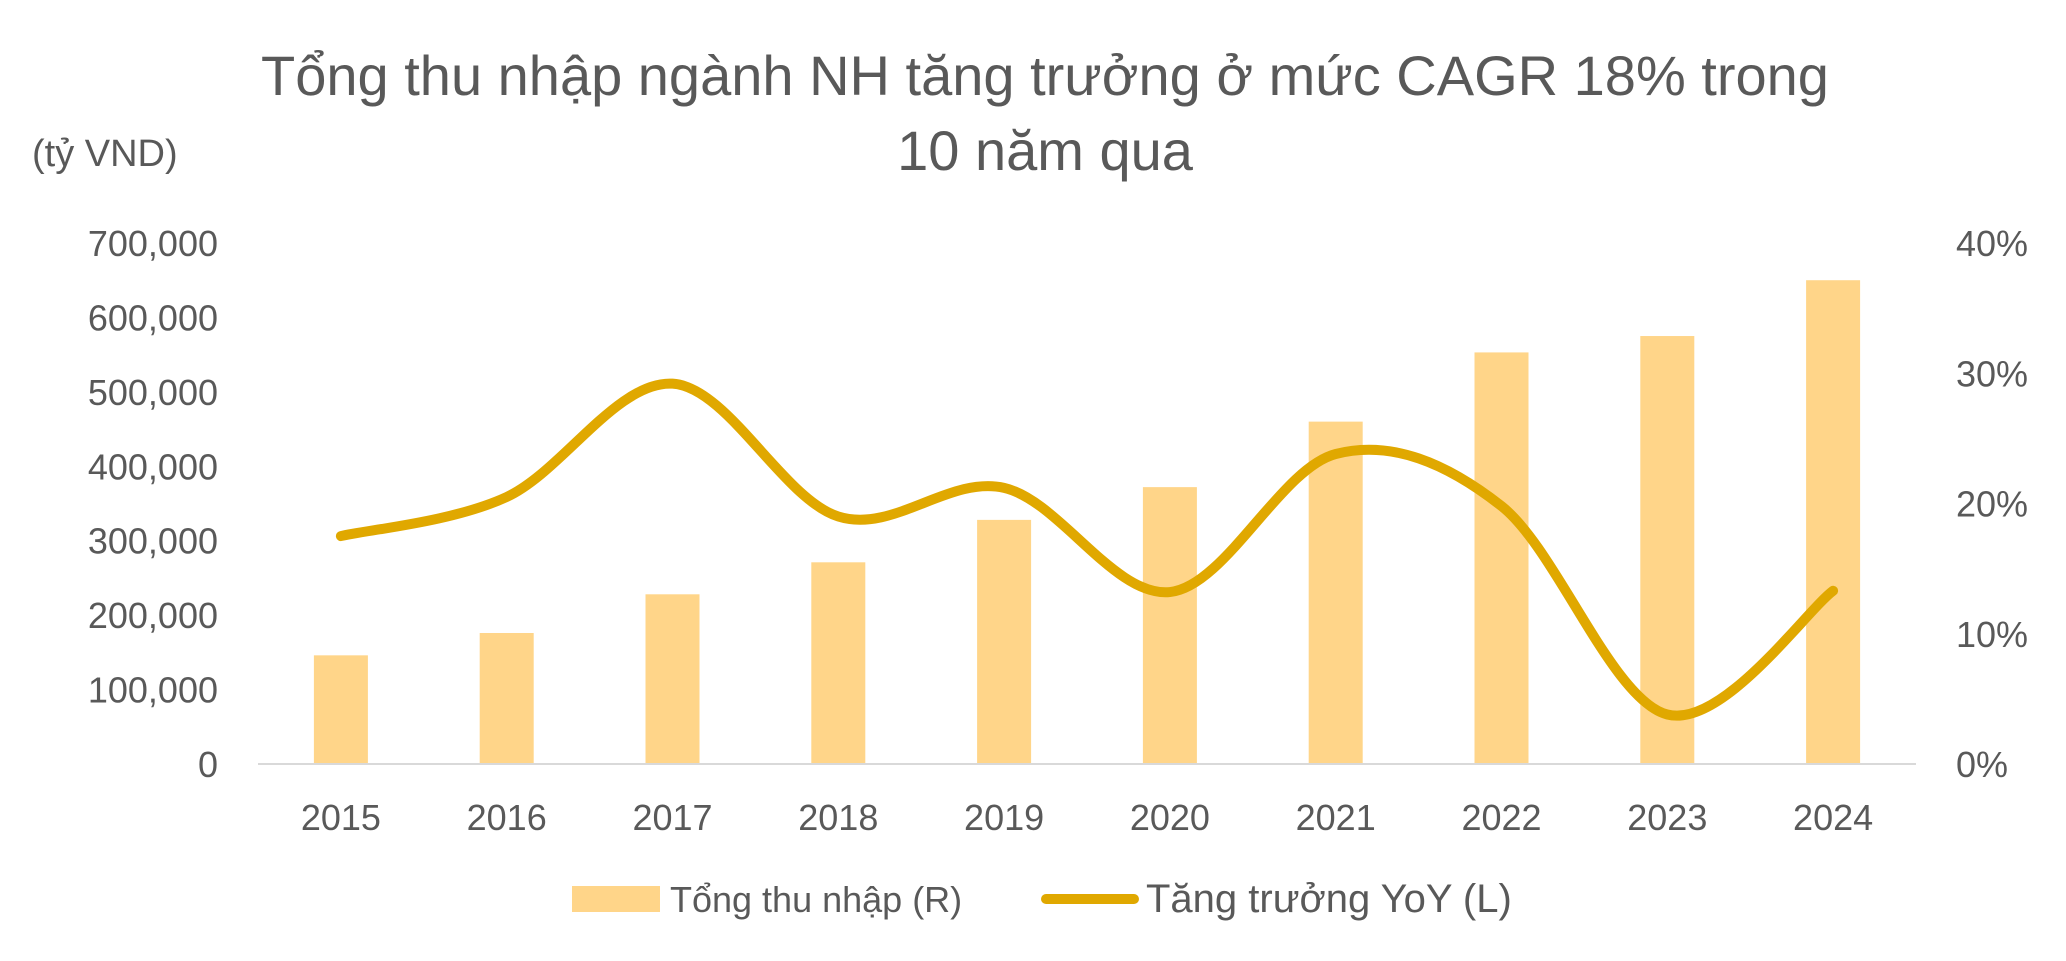  I want to click on right-tick-label: 10%, so click(1992, 634).